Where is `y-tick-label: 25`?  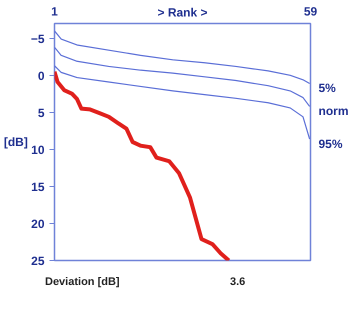 y-tick-label: 25 is located at coordinates (38, 261).